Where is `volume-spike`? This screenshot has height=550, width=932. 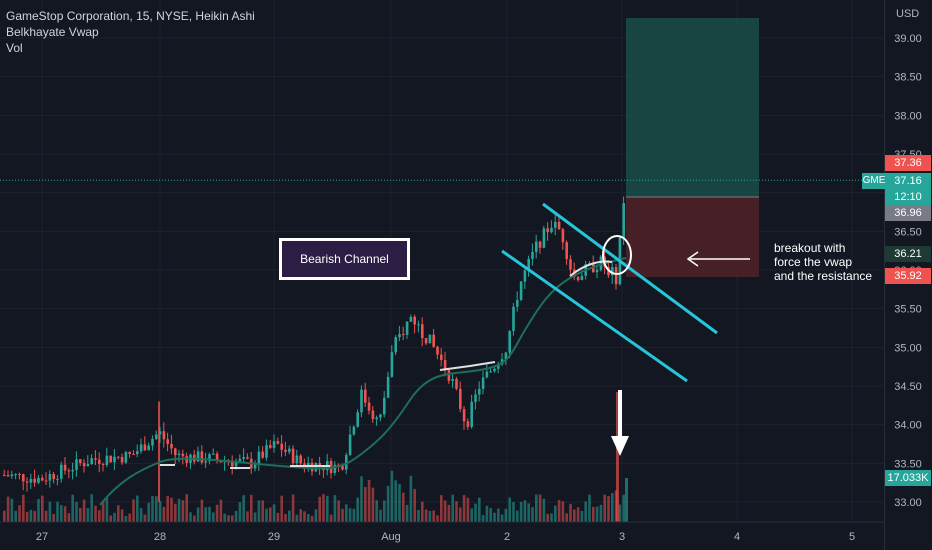 volume-spike is located at coordinates (617, 457).